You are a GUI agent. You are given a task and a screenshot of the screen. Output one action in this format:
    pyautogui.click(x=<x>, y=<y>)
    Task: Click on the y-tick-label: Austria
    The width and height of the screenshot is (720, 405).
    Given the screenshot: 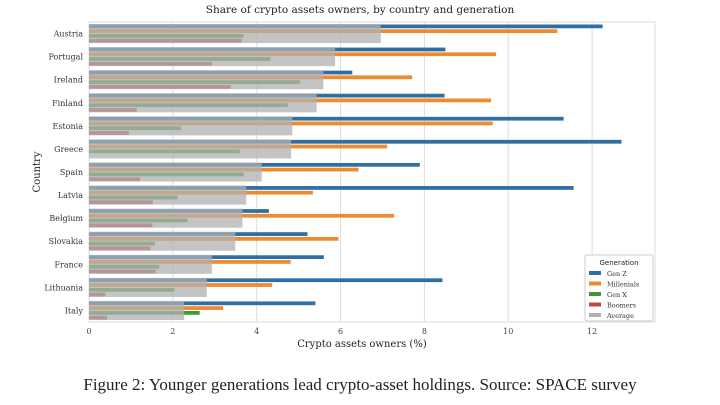 What is the action you would take?
    pyautogui.click(x=68, y=34)
    